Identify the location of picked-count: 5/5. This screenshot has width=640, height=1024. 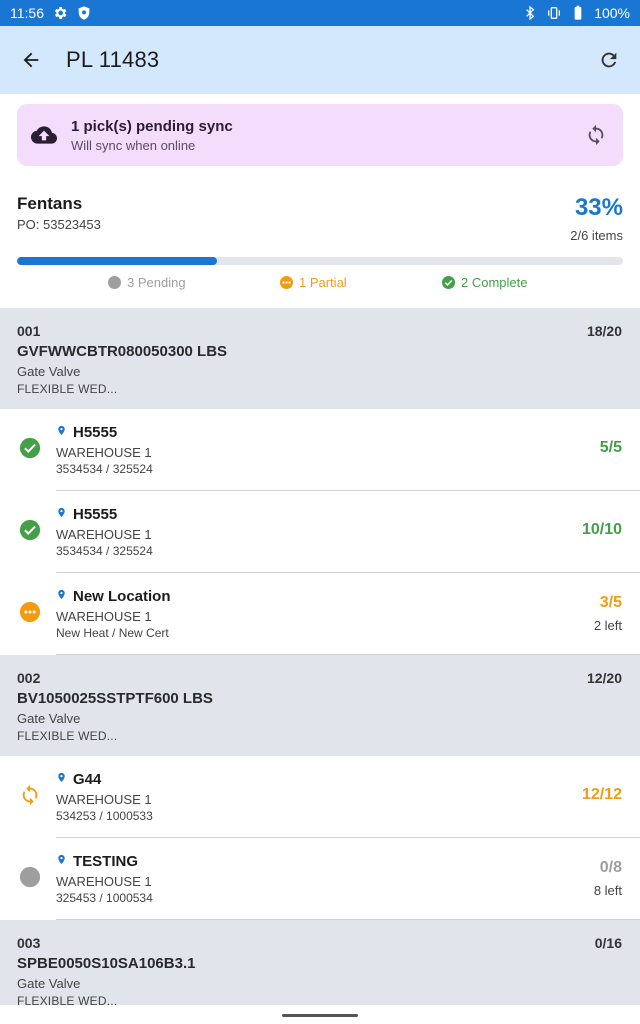
(610, 447).